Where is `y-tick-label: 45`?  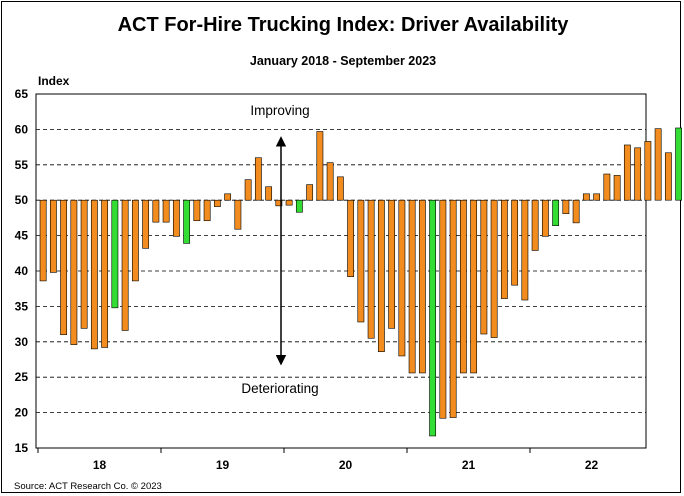
y-tick-label: 45 is located at coordinates (22, 236).